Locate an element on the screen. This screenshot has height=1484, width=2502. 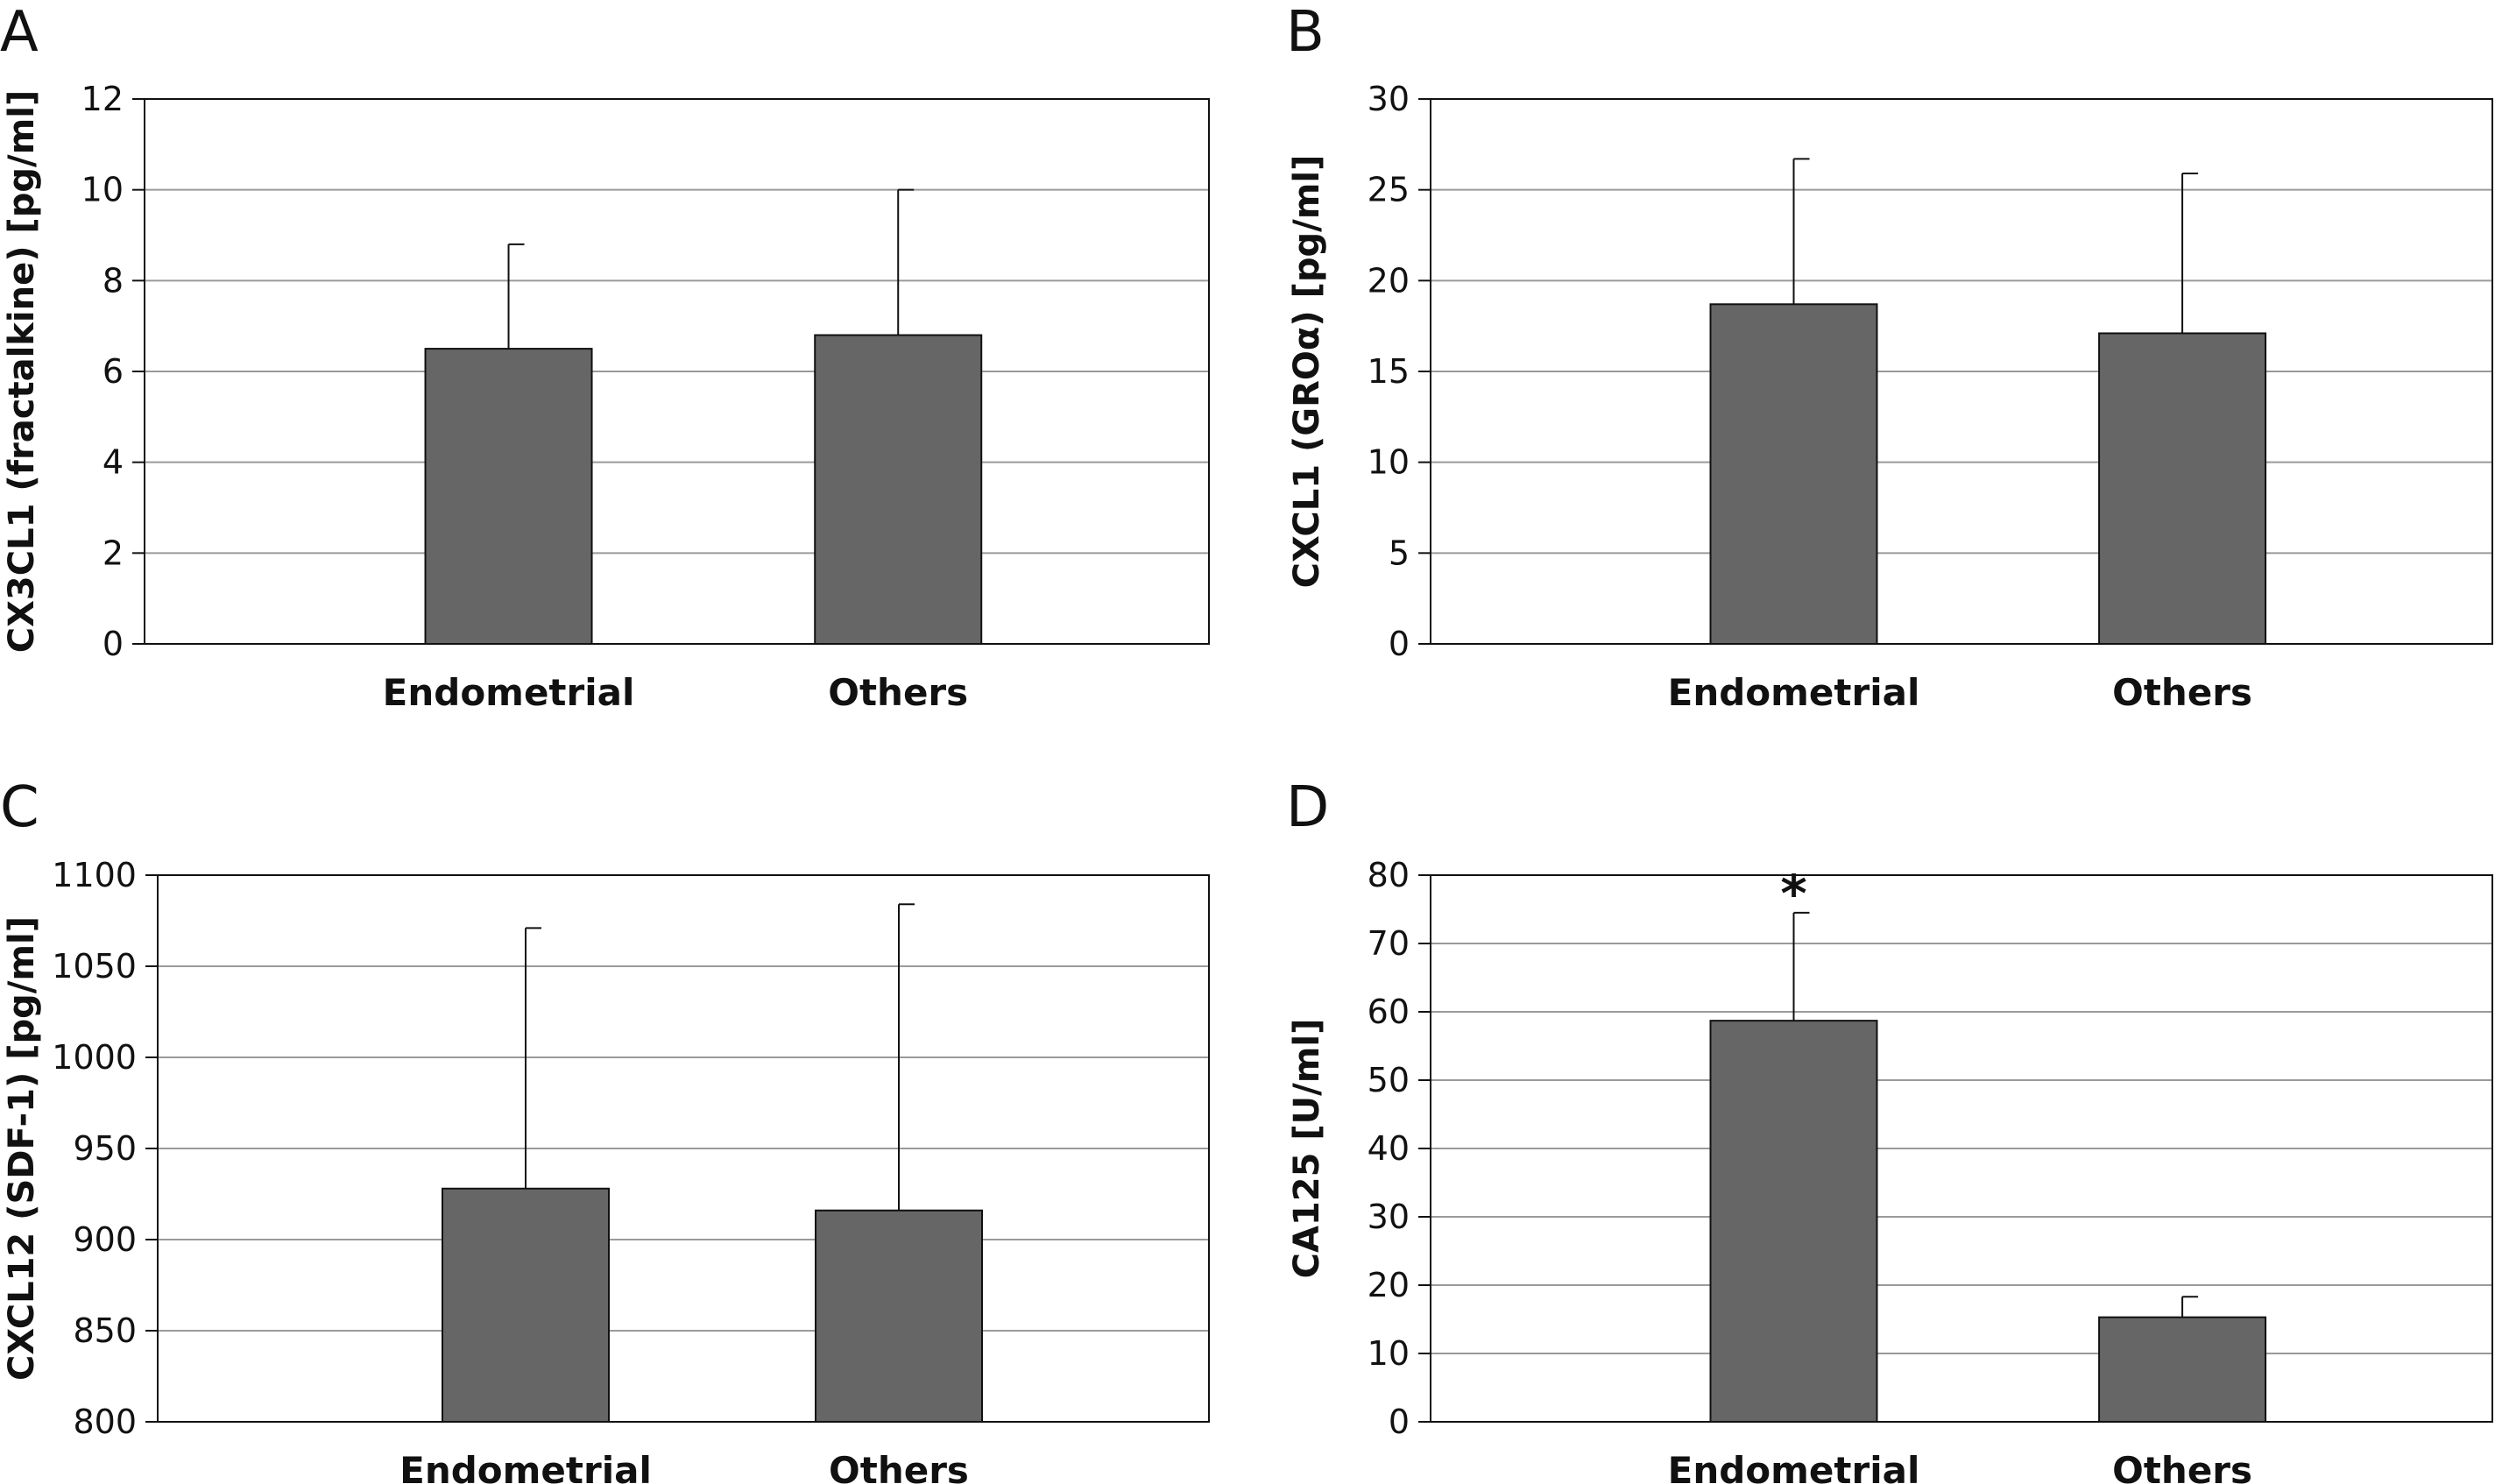
y-tick-label: 2 is located at coordinates (113, 553).